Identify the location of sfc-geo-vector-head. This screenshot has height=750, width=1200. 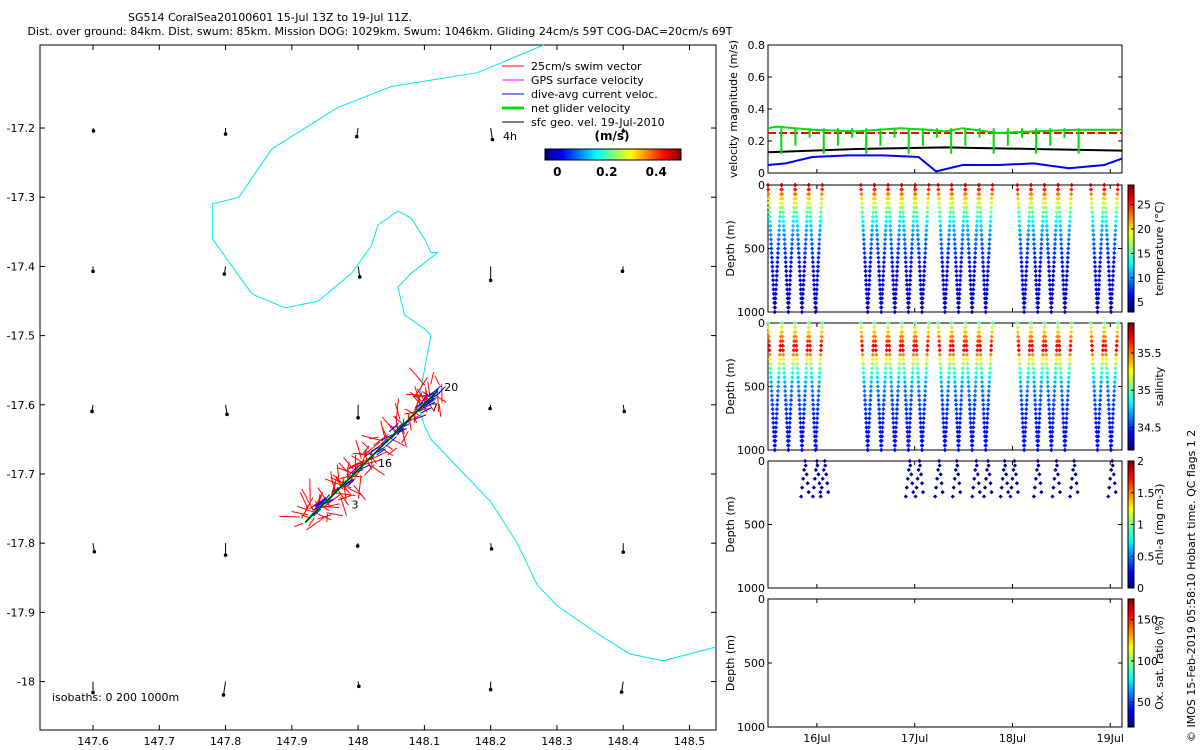
(223, 695).